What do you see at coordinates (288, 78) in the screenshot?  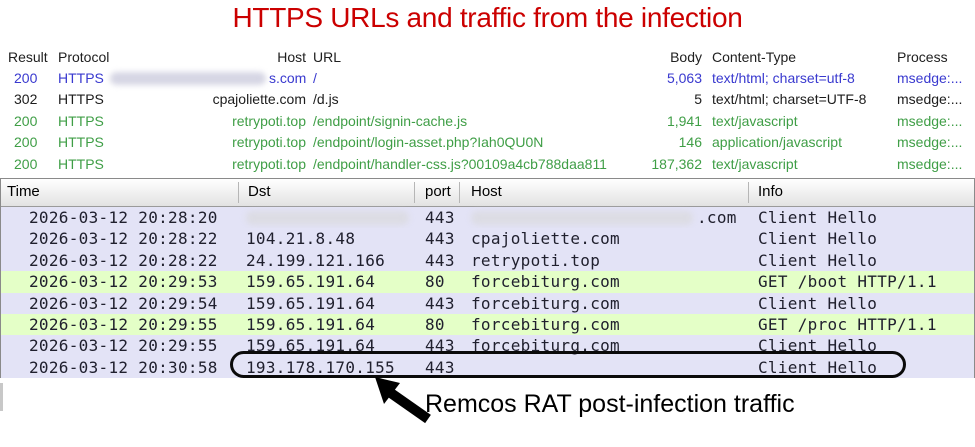 I see `host-visible-fragment: s.com` at bounding box center [288, 78].